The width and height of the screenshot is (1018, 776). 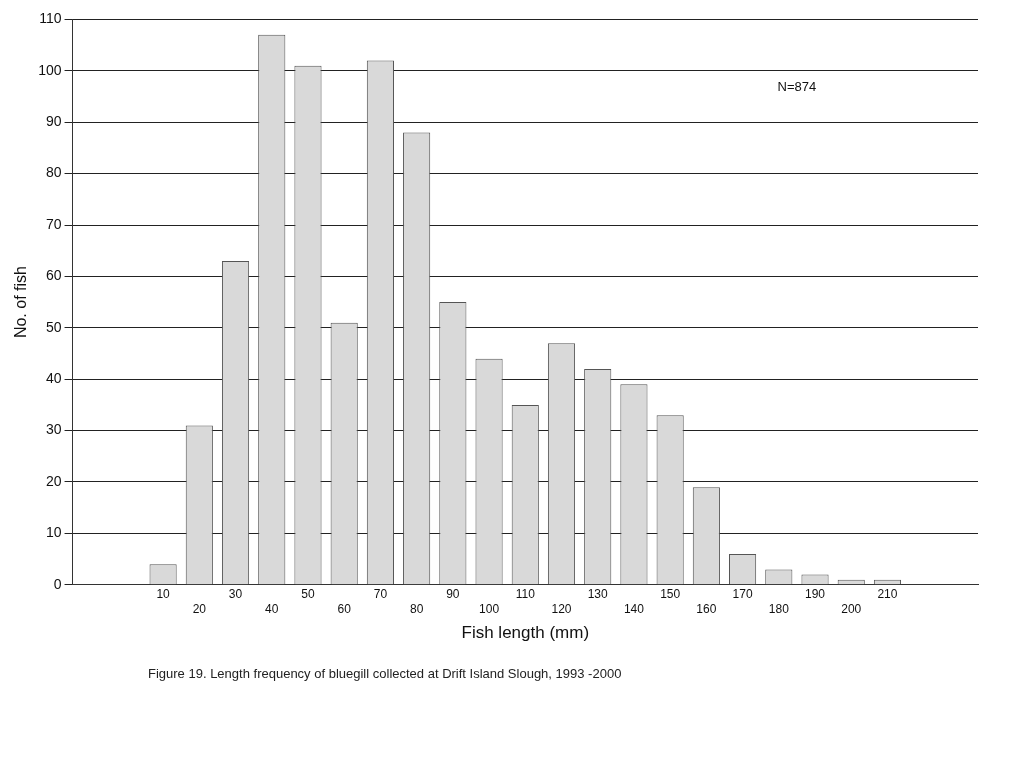 What do you see at coordinates (53, 532) in the screenshot?
I see `y-tick-label: 10` at bounding box center [53, 532].